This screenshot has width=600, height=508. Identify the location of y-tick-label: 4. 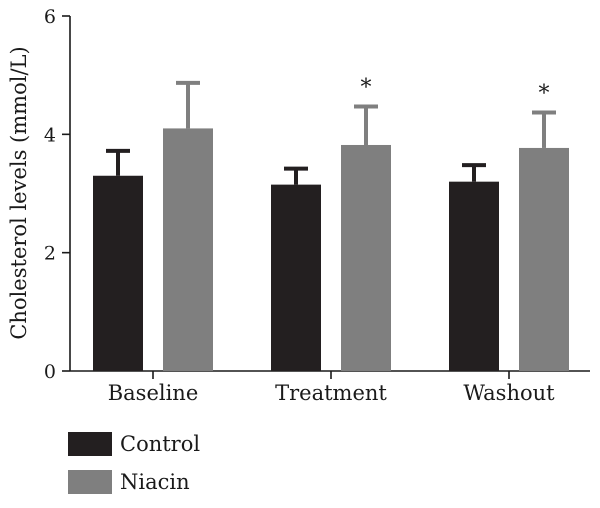
(50, 135).